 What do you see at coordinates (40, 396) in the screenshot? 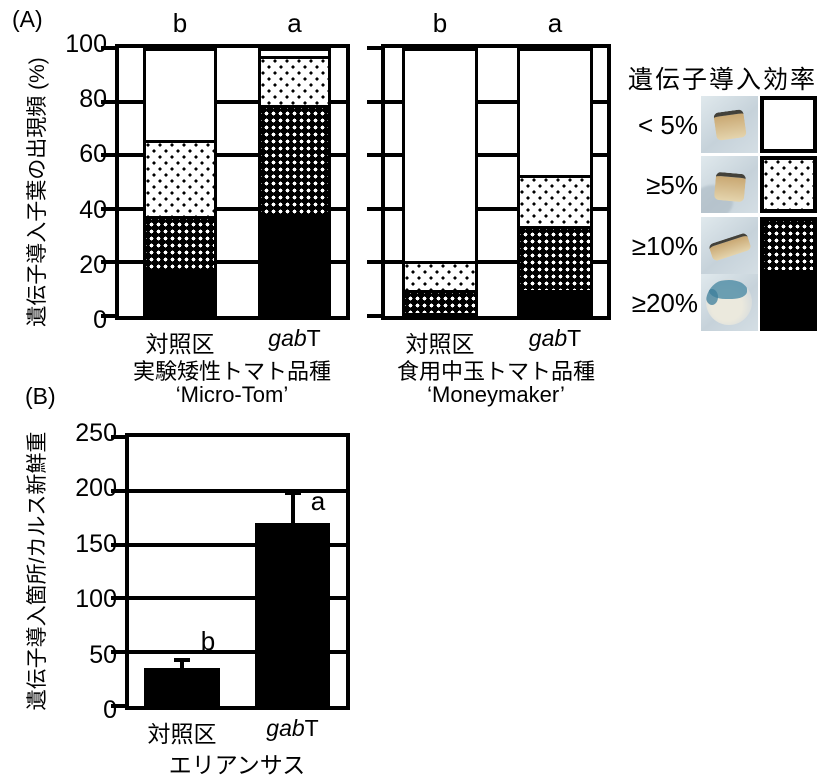
I see `panel-b-label: (B)` at bounding box center [40, 396].